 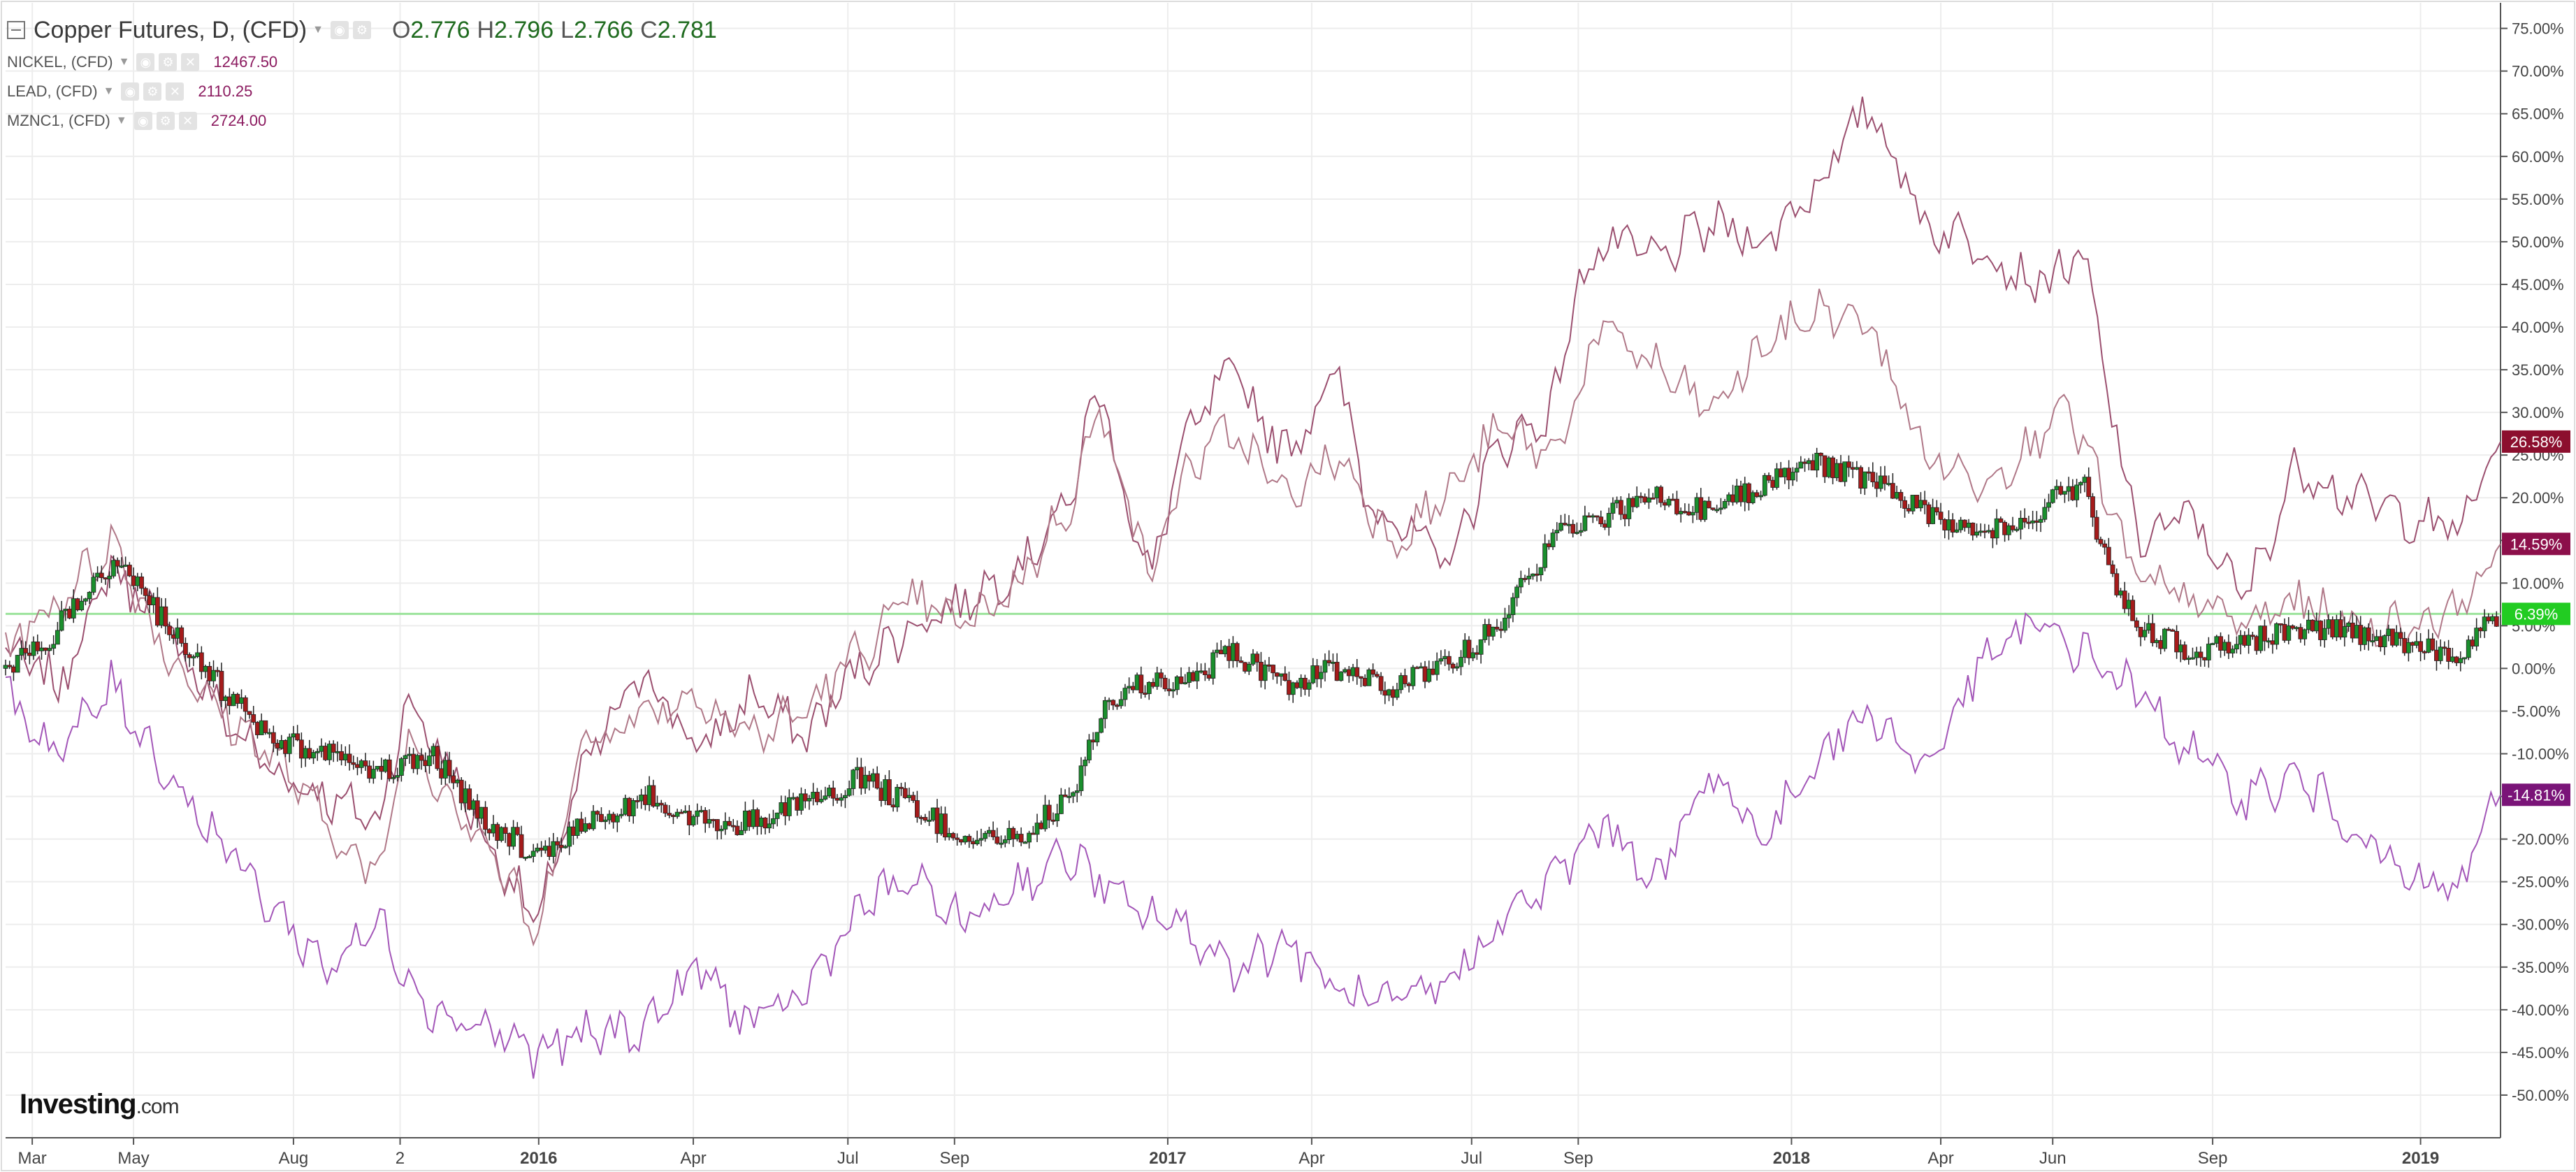 I want to click on last-value-label: -14.81%, so click(x=2536, y=795).